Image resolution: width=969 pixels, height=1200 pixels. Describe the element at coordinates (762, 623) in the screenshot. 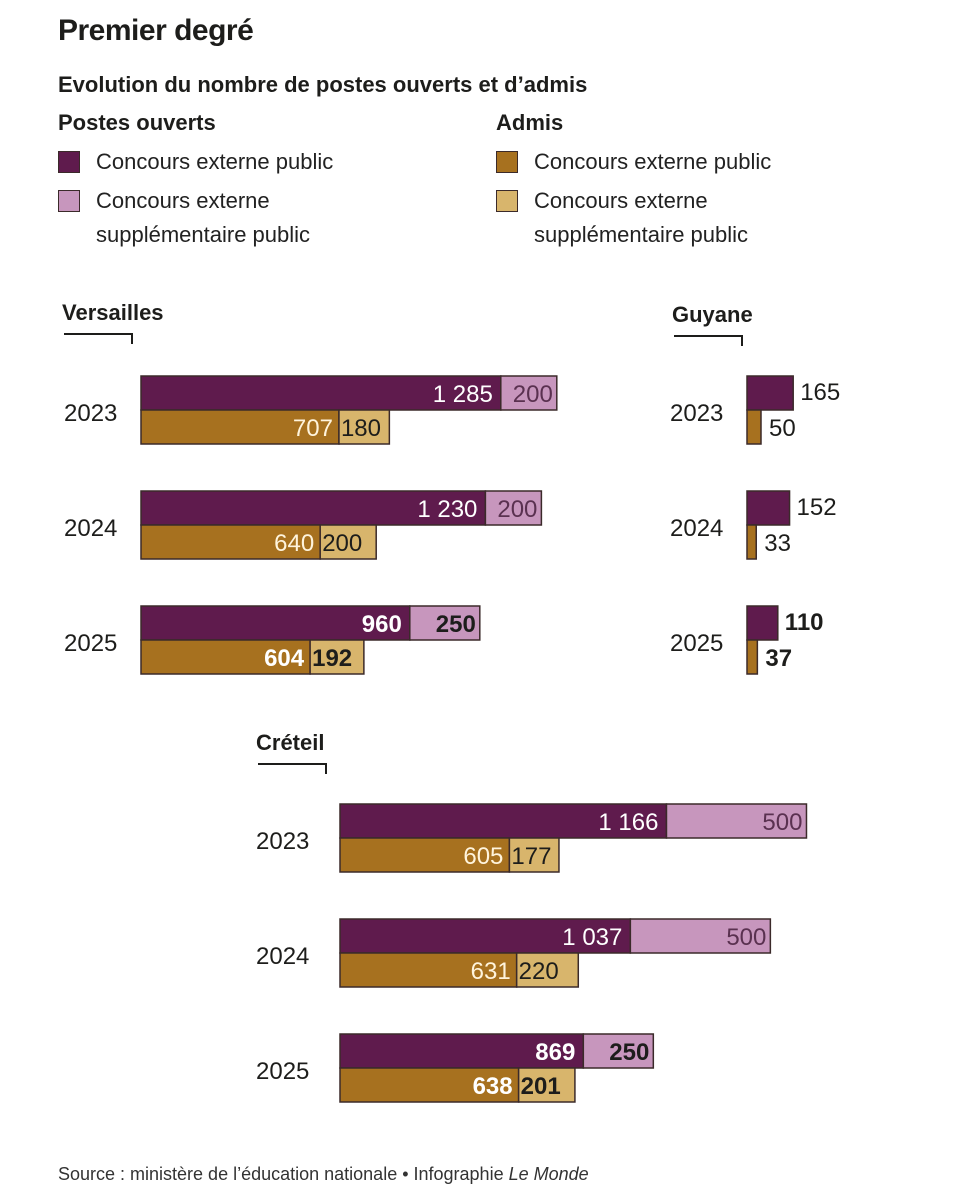

I see `bar-guyane-2025-postes-public` at that location.